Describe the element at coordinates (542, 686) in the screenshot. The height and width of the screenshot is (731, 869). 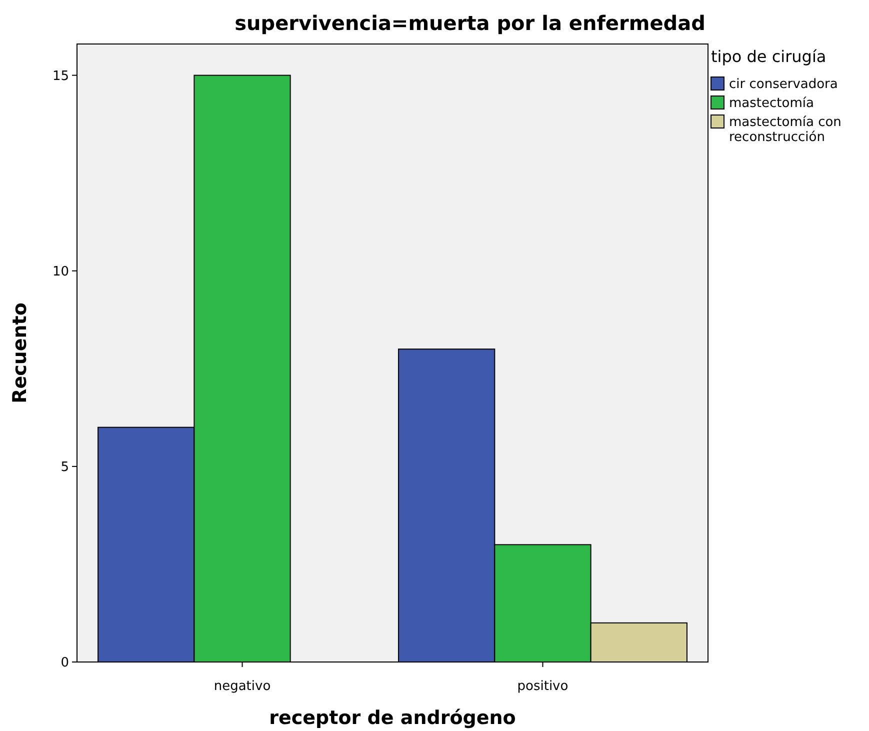
I see `x-tick-label: positivo` at that location.